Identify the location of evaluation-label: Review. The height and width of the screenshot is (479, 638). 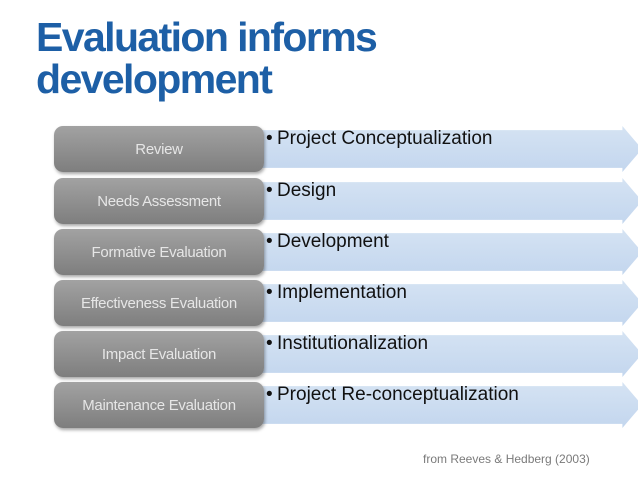
(159, 149).